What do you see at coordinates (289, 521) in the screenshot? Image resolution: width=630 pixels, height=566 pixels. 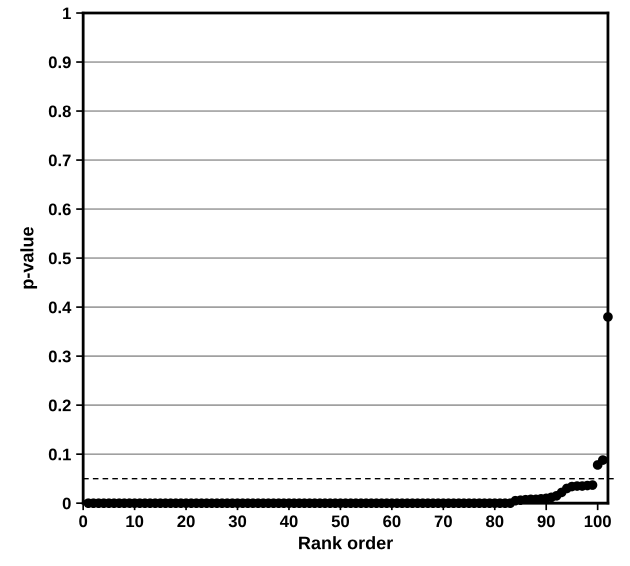 I see `x-tick-label: 40` at bounding box center [289, 521].